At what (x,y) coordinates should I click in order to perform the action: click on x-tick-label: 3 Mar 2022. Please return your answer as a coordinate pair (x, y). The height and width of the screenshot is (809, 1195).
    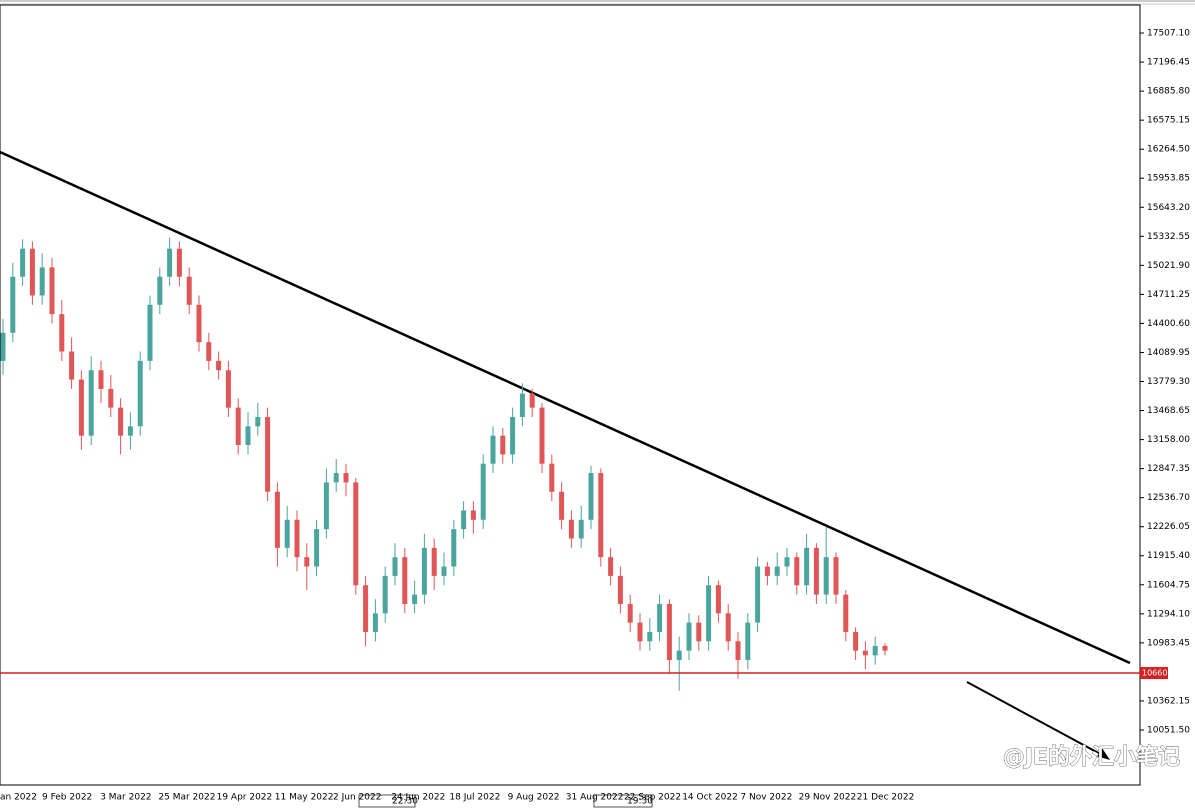
    Looking at the image, I should click on (125, 798).